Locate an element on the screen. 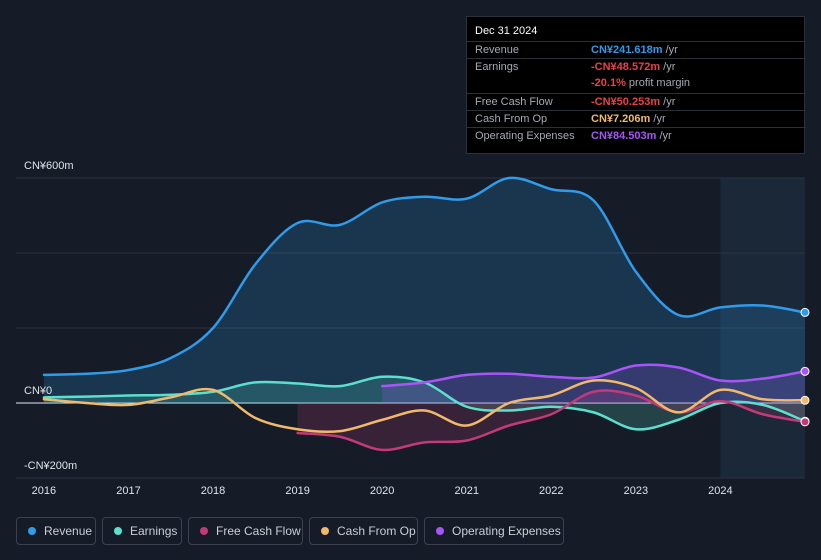  legend-item-operating-expenses: Operating Expenses is located at coordinates (494, 531).